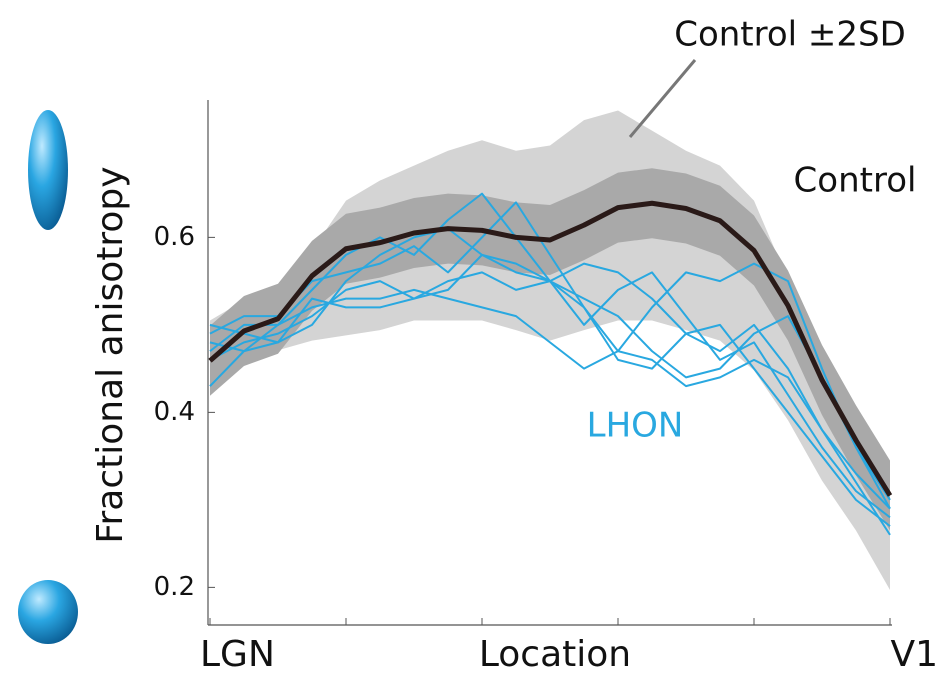  I want to click on control-annotation: Control, so click(855, 181).